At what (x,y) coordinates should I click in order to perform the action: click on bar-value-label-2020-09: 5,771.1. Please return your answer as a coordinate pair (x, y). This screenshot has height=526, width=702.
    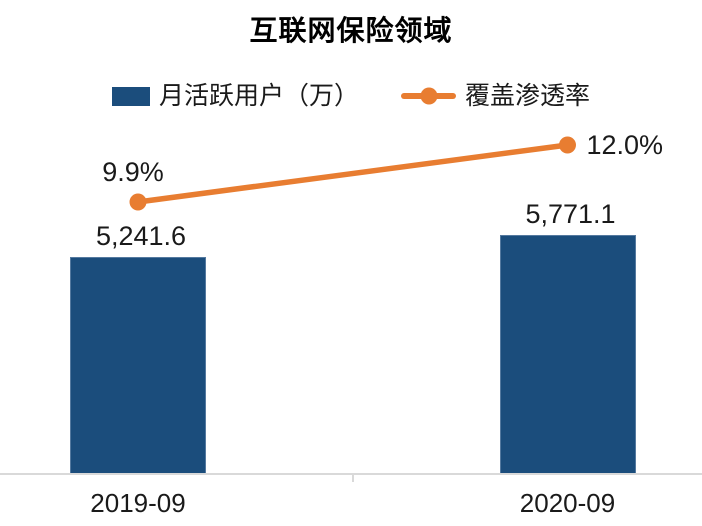
    Looking at the image, I should click on (570, 214).